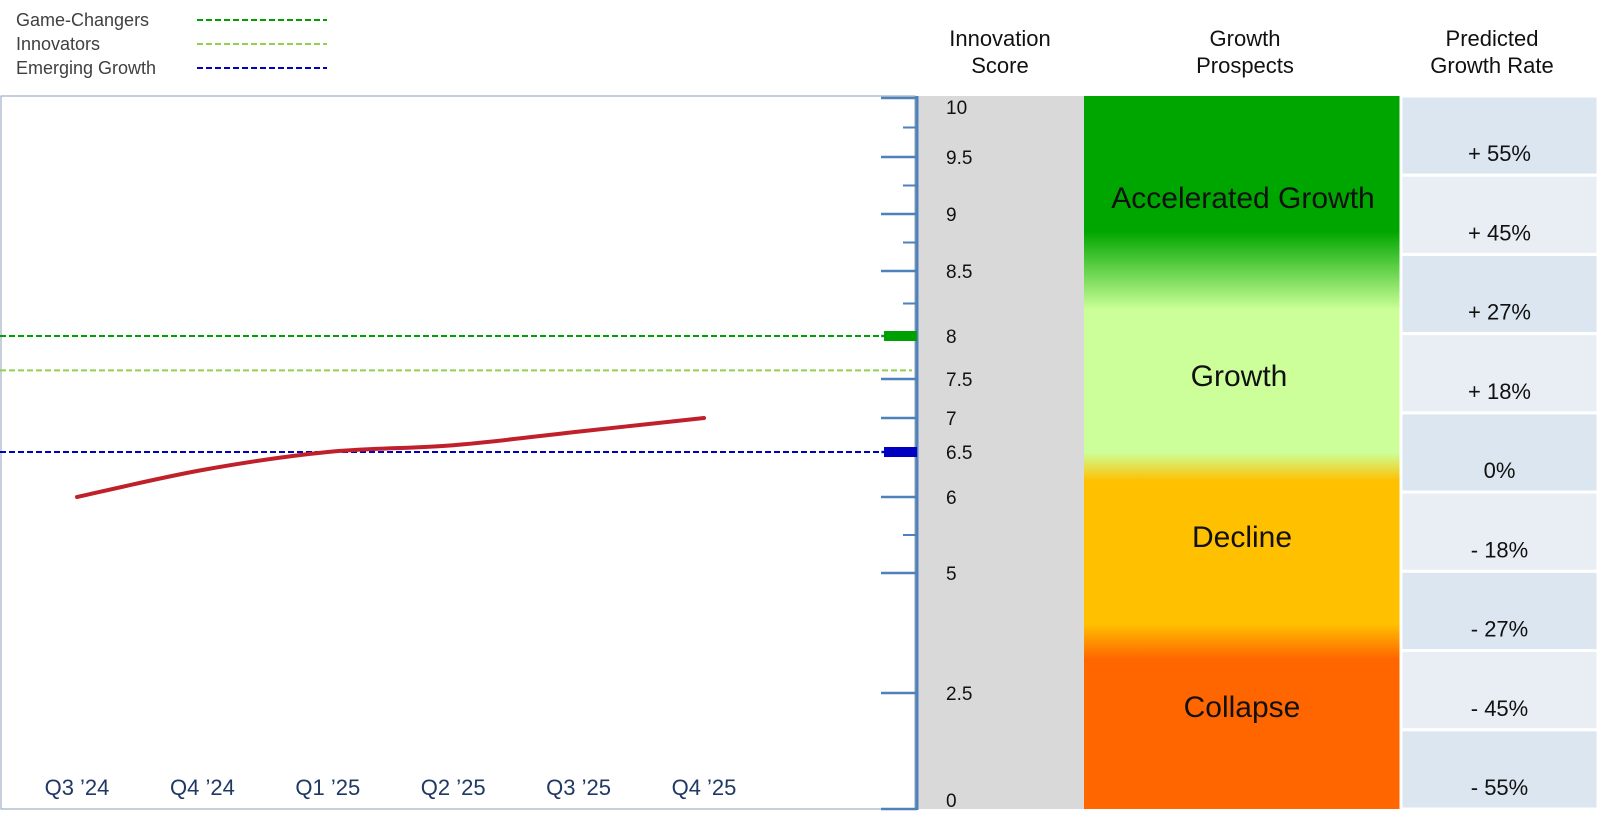  I want to click on x-tick-label: Q3 ’25, so click(578, 787).